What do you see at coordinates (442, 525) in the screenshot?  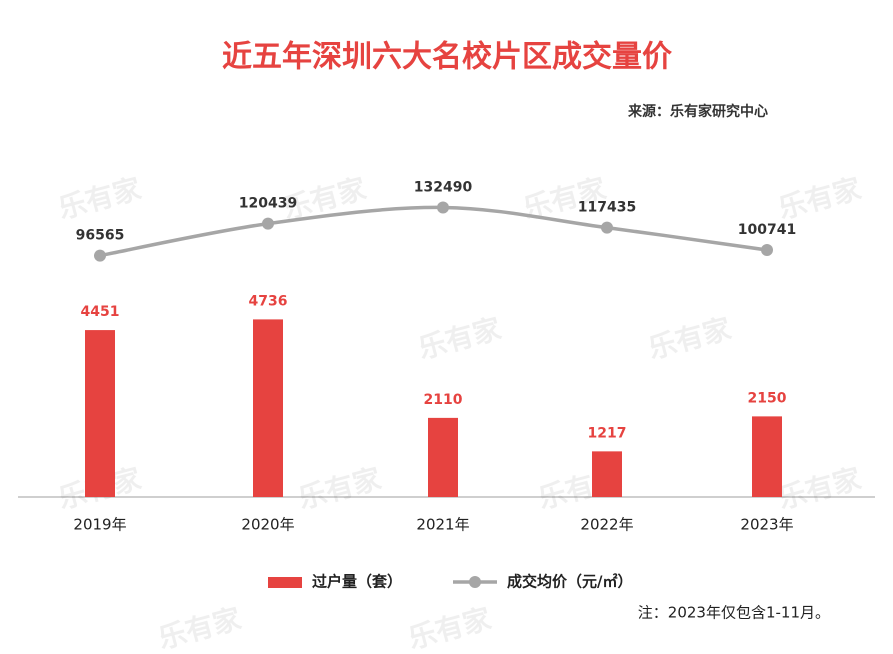 I see `x-tick-label: 2021年` at bounding box center [442, 525].